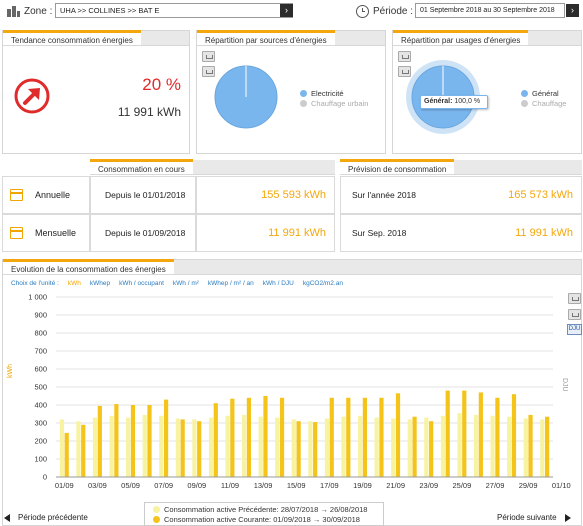  Describe the element at coordinates (438, 101) in the screenshot. I see `tooltip-label: Général:` at that location.